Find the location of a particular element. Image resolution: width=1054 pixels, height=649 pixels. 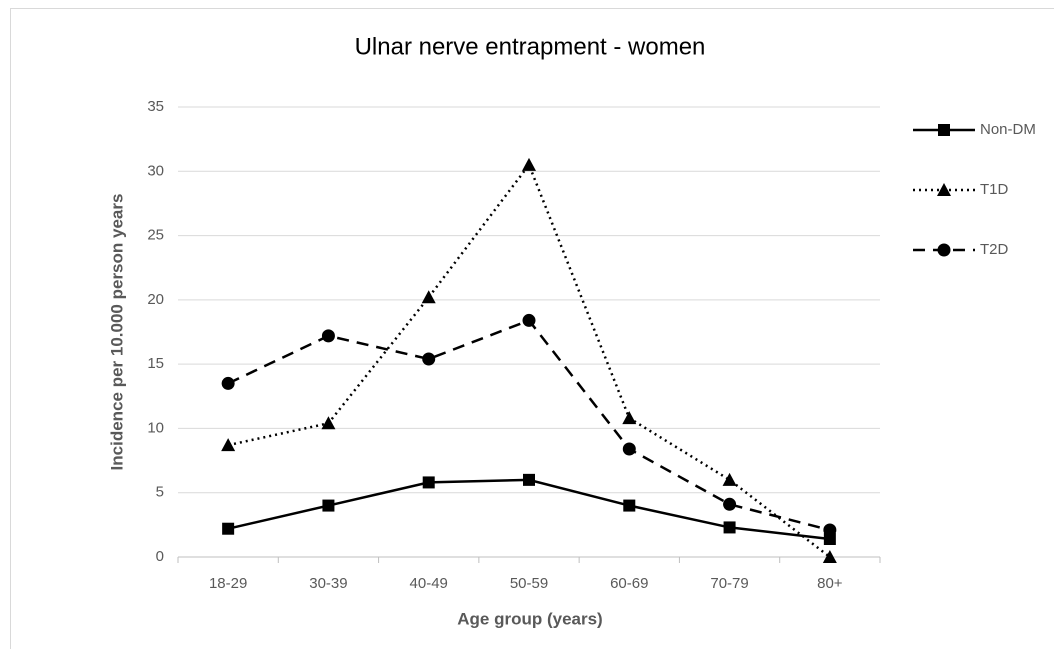

y-tick-label: 5 is located at coordinates (160, 492).